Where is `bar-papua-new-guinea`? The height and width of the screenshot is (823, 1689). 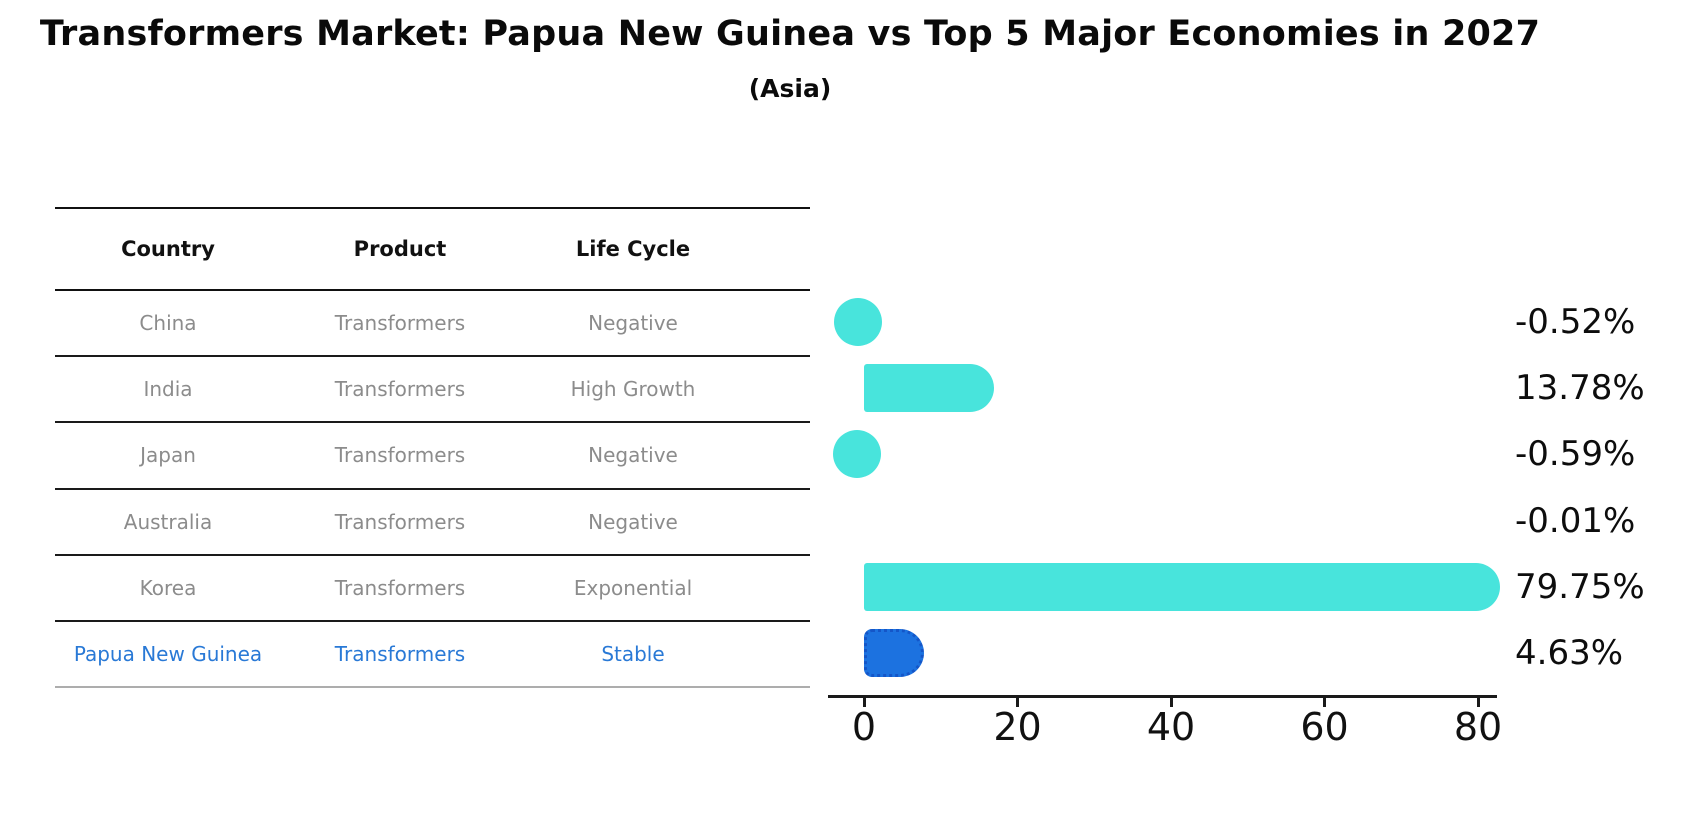 bar-papua-new-guinea is located at coordinates (894, 652).